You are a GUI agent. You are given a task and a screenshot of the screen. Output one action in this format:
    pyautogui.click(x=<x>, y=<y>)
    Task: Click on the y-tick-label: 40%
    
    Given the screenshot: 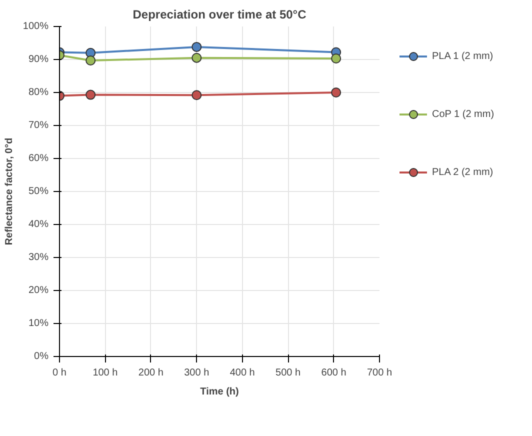 What is the action you would take?
    pyautogui.click(x=38, y=224)
    